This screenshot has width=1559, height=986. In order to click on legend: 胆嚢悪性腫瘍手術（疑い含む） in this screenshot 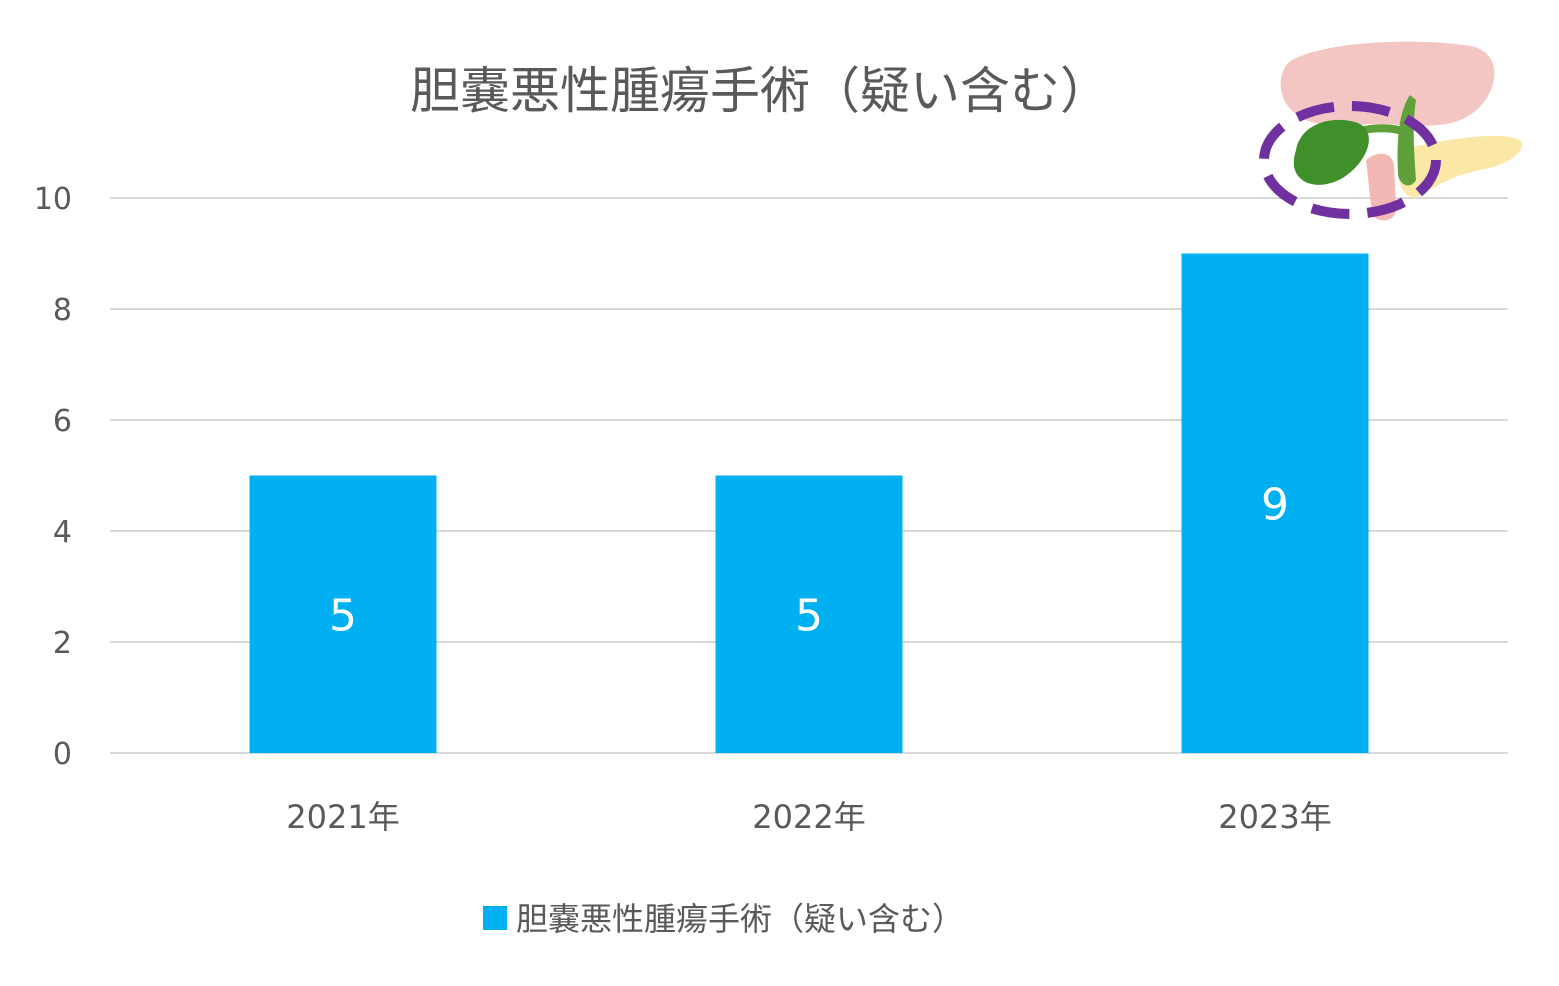, I will do `click(723, 919)`.